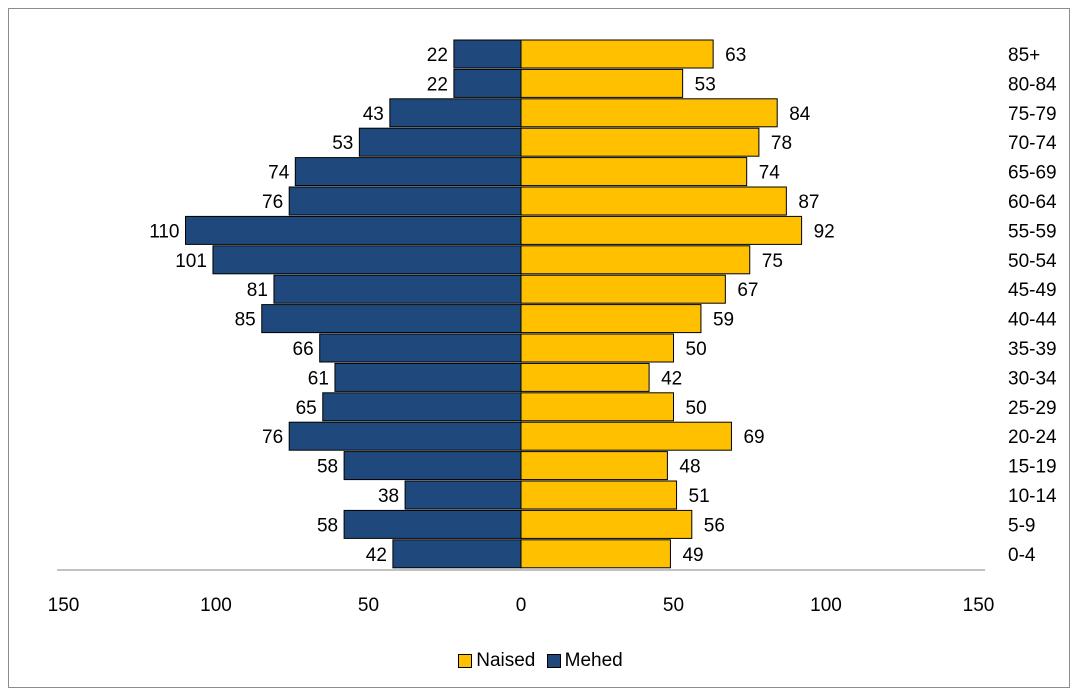  I want to click on data-label-mehed: 85, so click(245, 320).